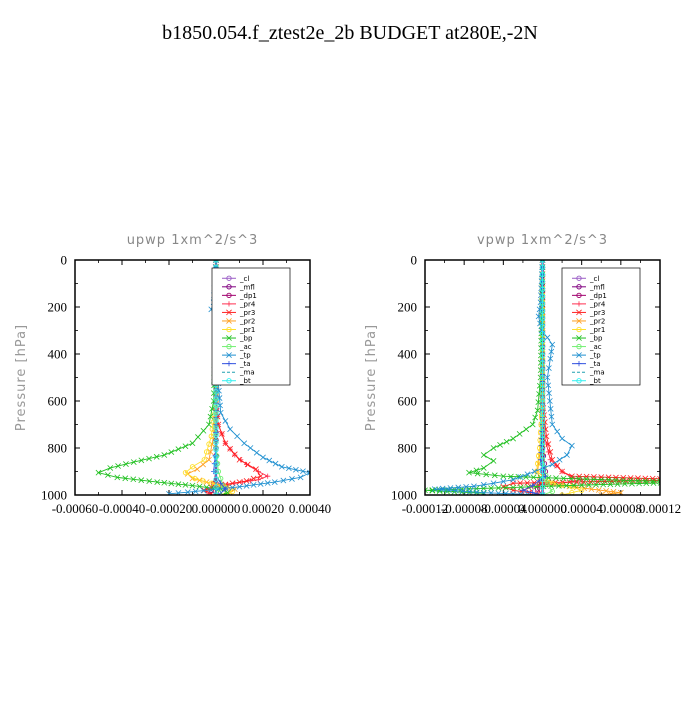 This screenshot has width=700, height=705. What do you see at coordinates (414, 260) in the screenshot?
I see `y-tick-label: 0` at bounding box center [414, 260].